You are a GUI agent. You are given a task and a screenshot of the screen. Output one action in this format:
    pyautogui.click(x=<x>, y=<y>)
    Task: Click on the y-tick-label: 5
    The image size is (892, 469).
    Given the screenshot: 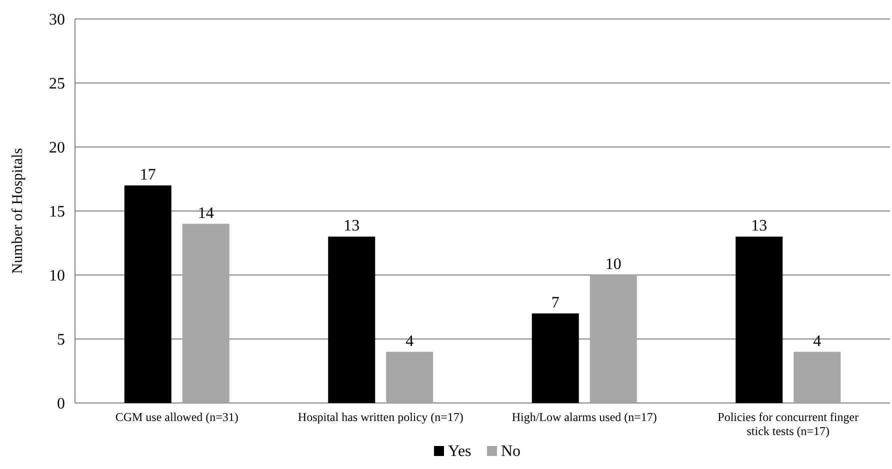 What is the action you would take?
    pyautogui.click(x=61, y=340)
    